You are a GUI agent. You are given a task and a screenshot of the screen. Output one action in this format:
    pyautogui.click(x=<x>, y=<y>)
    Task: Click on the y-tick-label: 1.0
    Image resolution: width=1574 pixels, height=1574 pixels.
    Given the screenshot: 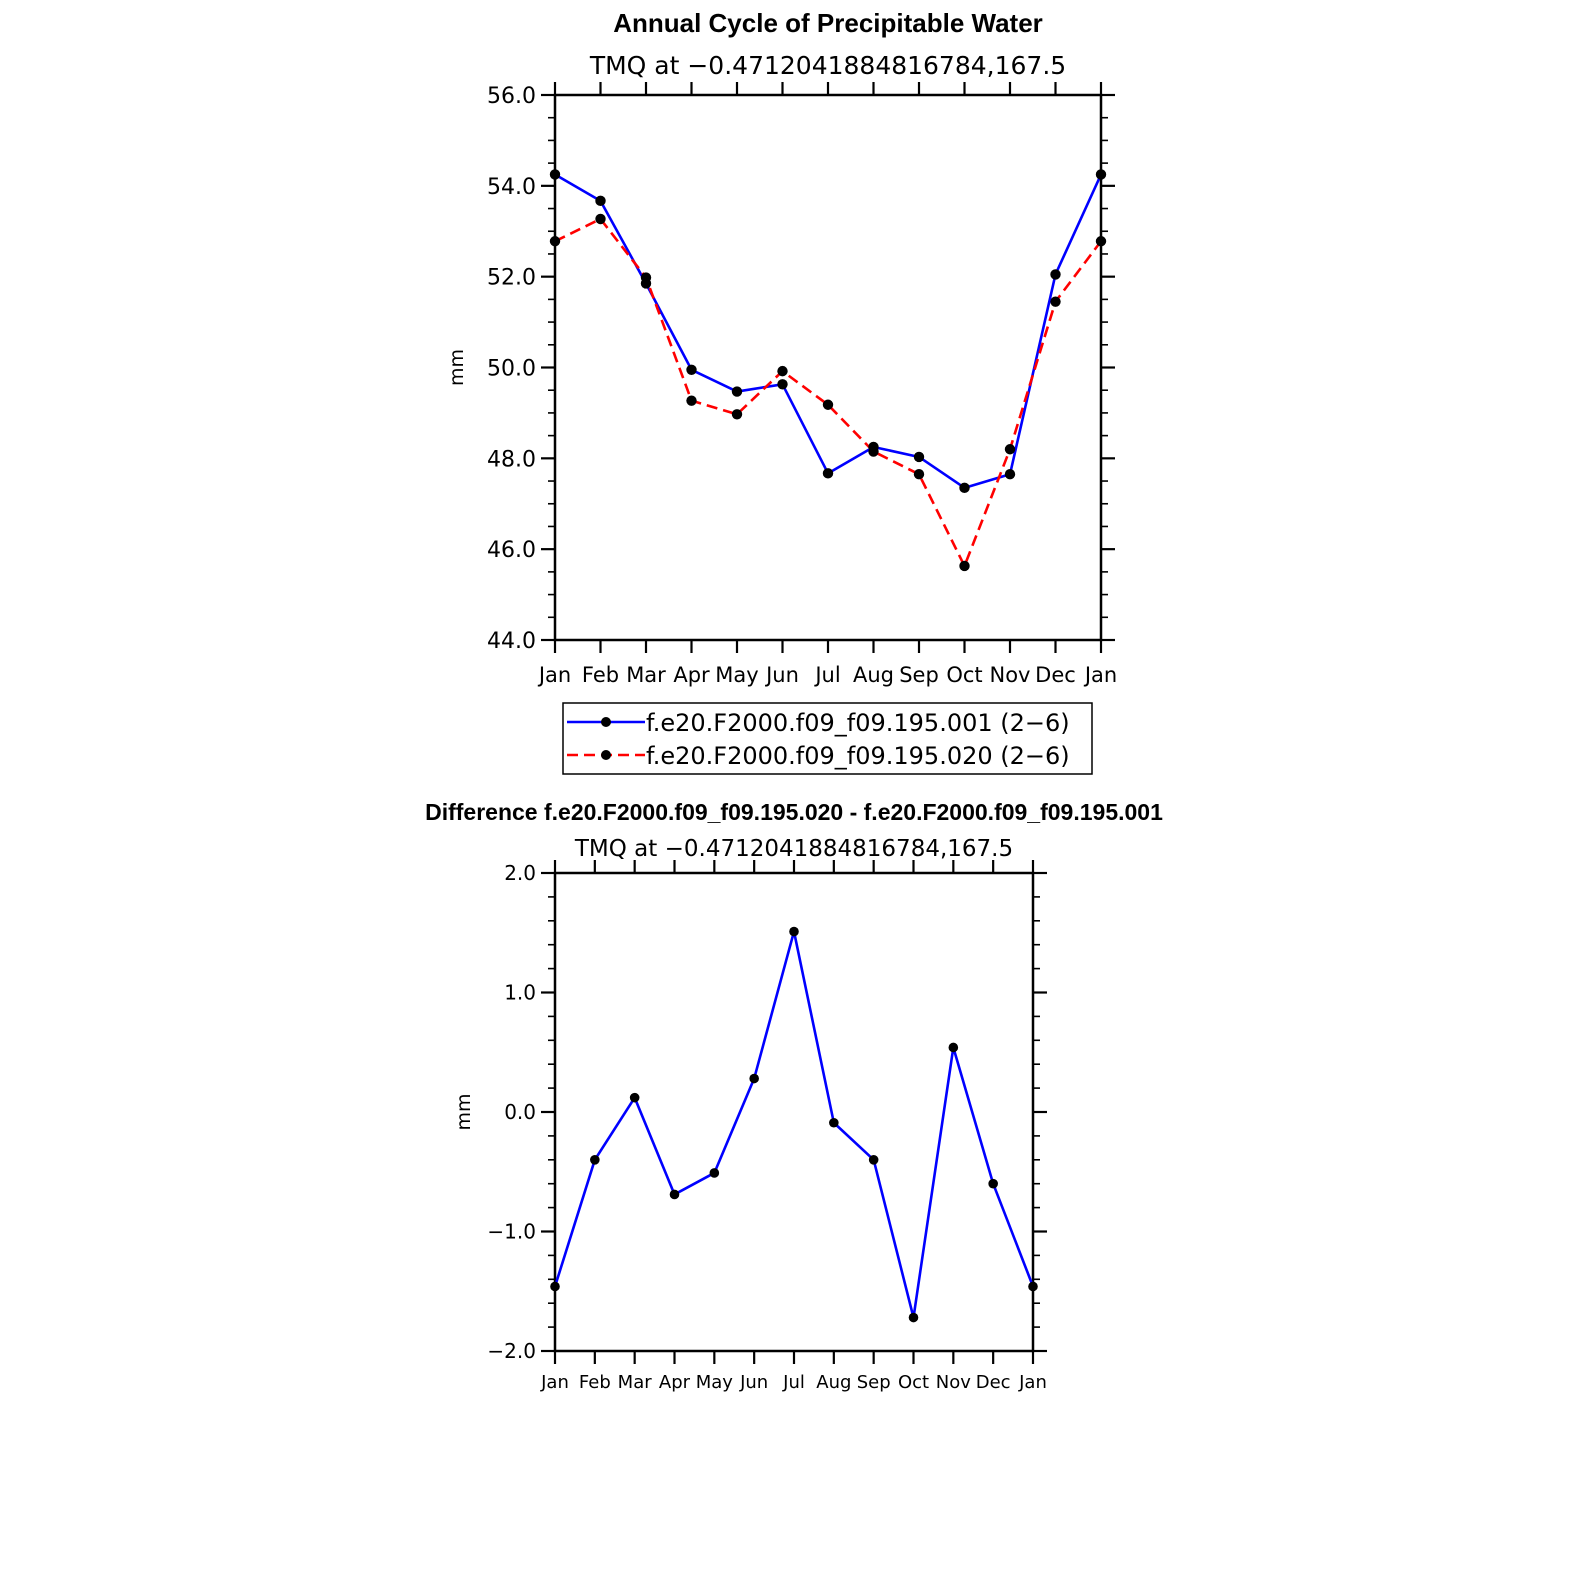 What is the action you would take?
    pyautogui.click(x=520, y=993)
    